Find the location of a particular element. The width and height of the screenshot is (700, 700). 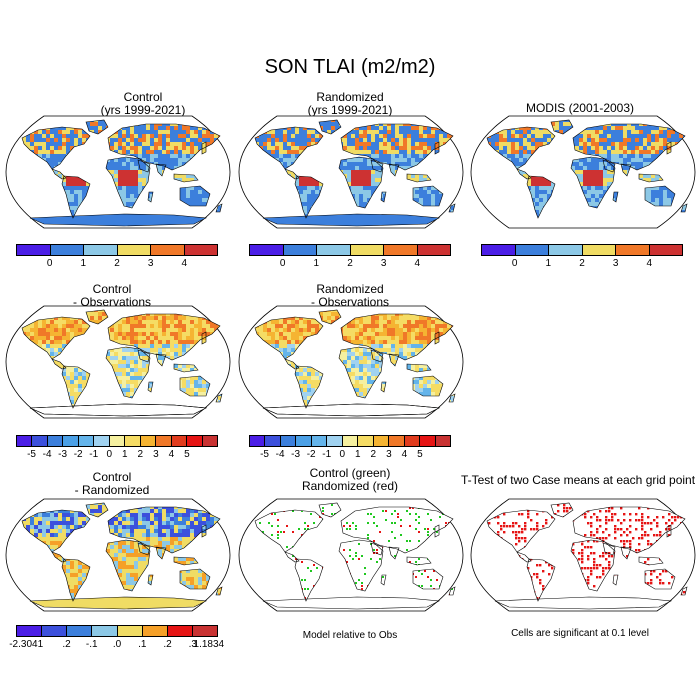

figure-title: SON TLAI (m2/m2) is located at coordinates (350, 67).